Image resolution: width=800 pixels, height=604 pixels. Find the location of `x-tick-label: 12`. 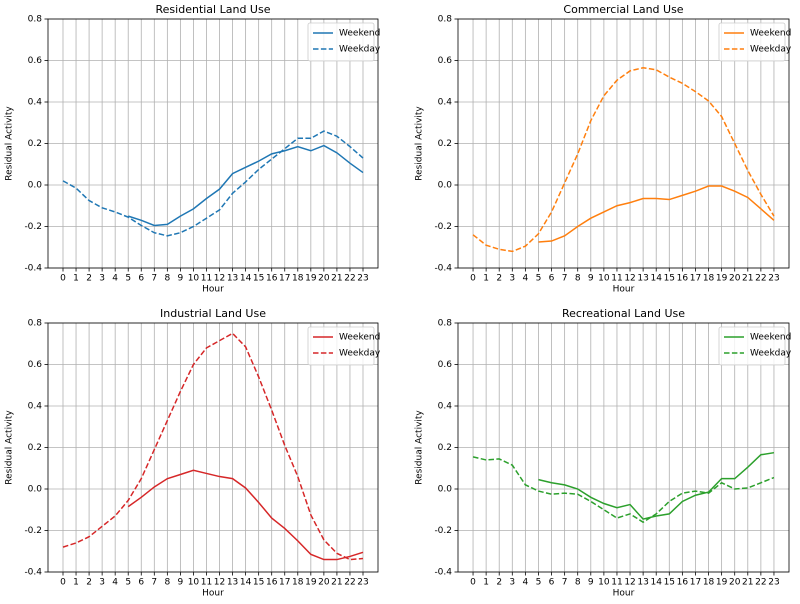

x-tick-label: 12 is located at coordinates (629, 583).